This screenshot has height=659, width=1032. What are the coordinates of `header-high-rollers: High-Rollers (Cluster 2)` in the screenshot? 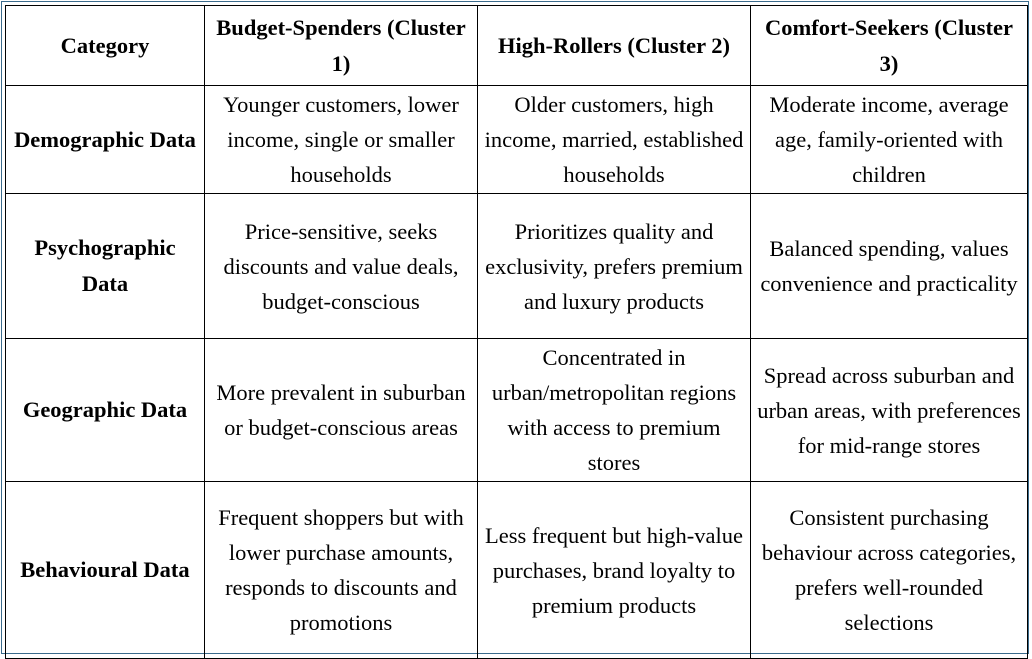 It's located at (614, 45).